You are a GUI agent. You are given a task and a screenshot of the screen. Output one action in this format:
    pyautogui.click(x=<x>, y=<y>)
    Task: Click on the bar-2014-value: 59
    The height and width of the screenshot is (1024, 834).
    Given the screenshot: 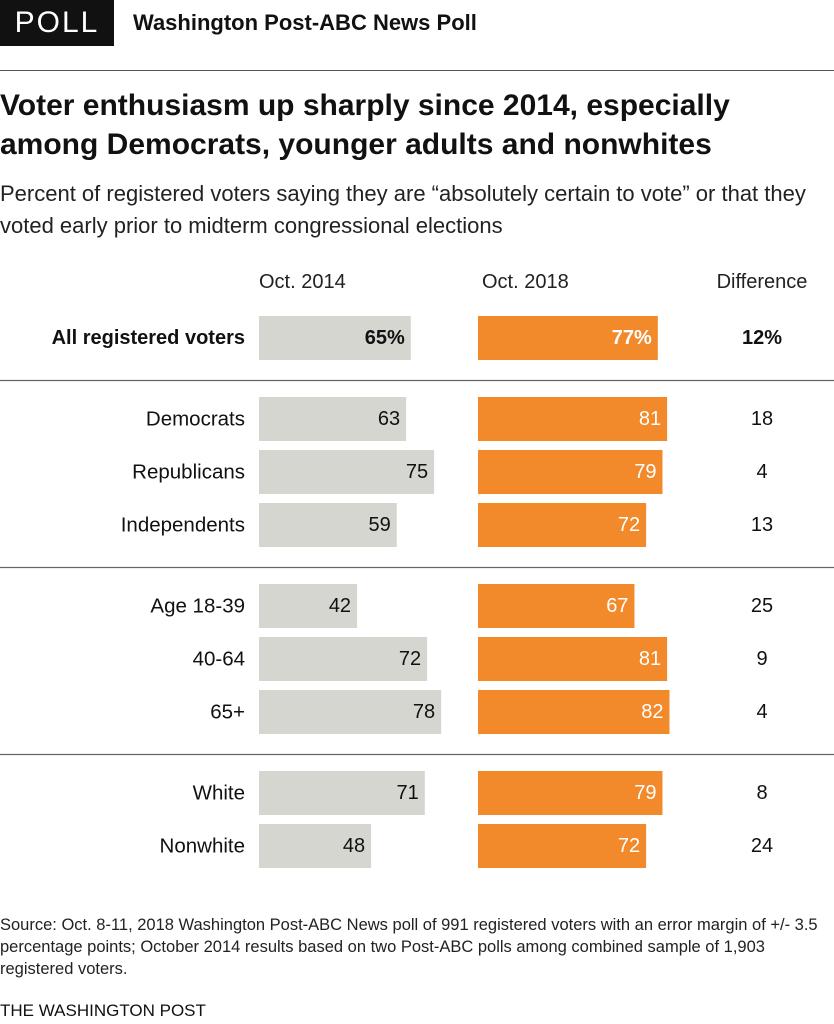 What is the action you would take?
    pyautogui.click(x=380, y=525)
    